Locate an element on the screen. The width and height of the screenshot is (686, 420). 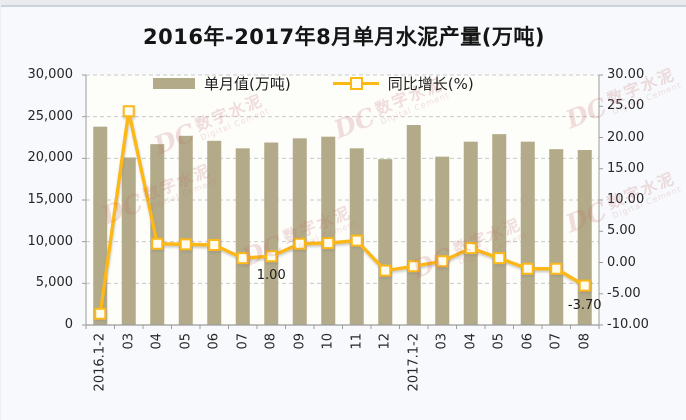
x-axis-label: 11 is located at coordinates (357, 341).